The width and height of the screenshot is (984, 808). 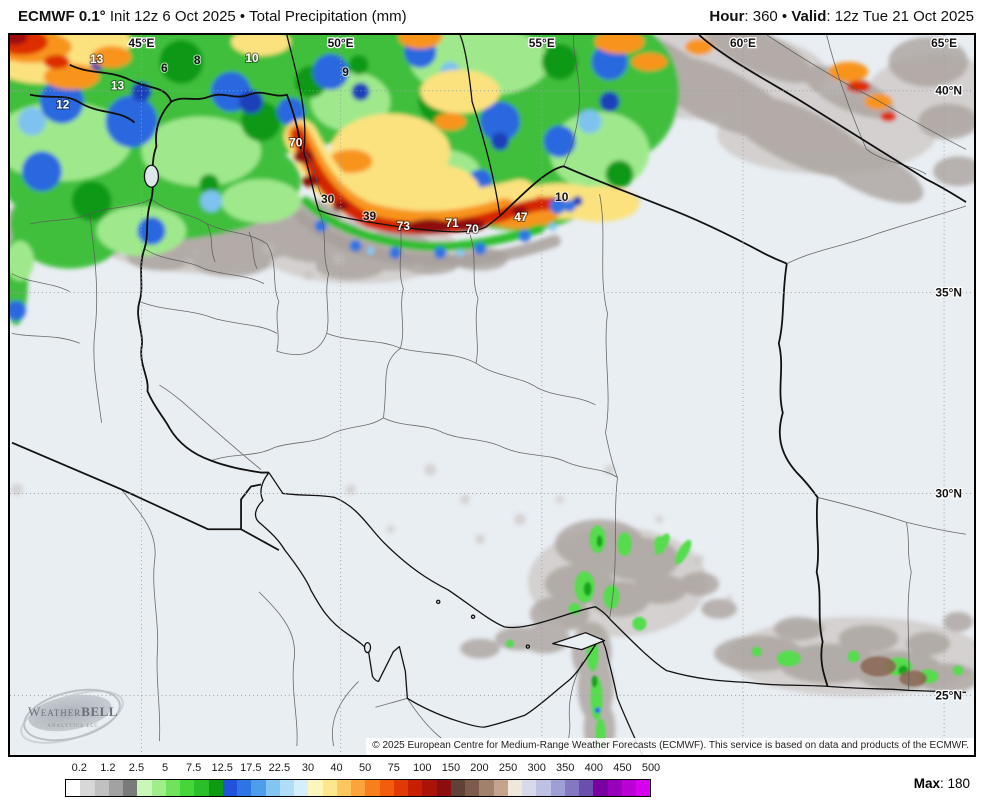 What do you see at coordinates (365, 768) in the screenshot?
I see `colorbar-tick: 50` at bounding box center [365, 768].